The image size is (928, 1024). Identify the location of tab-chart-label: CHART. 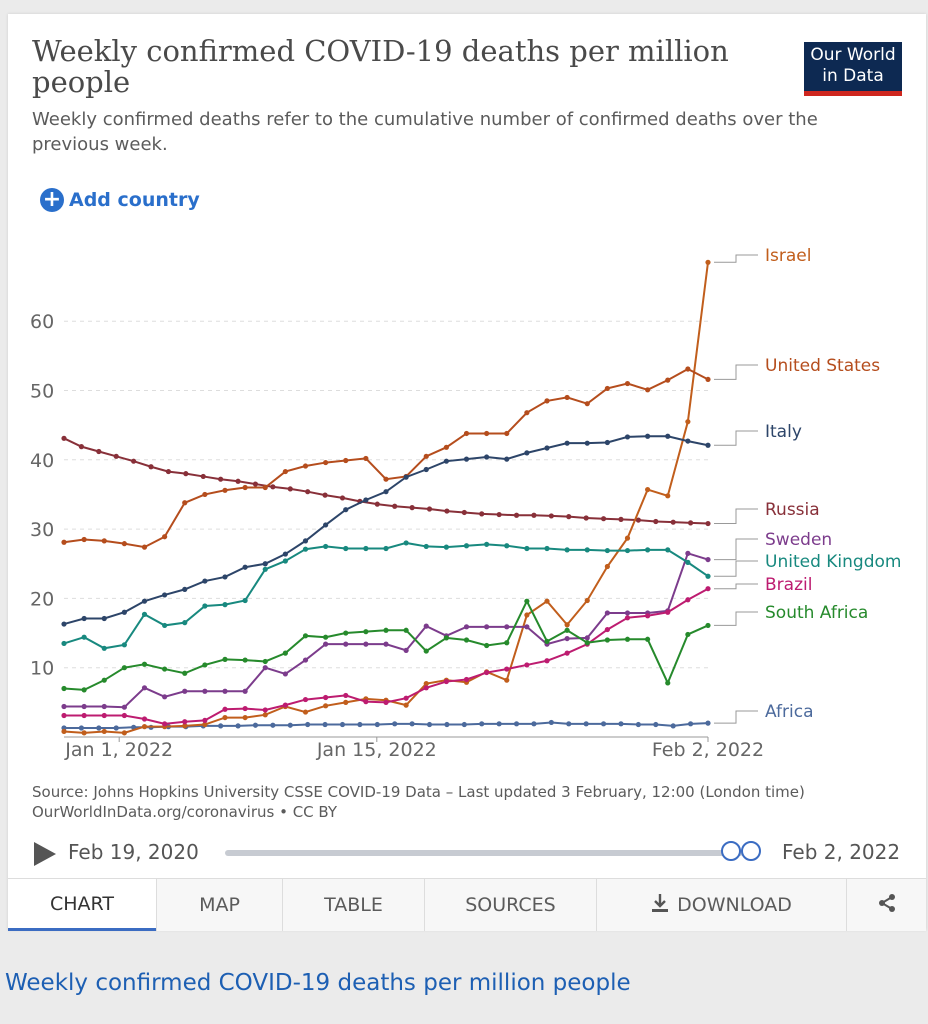
(82, 903).